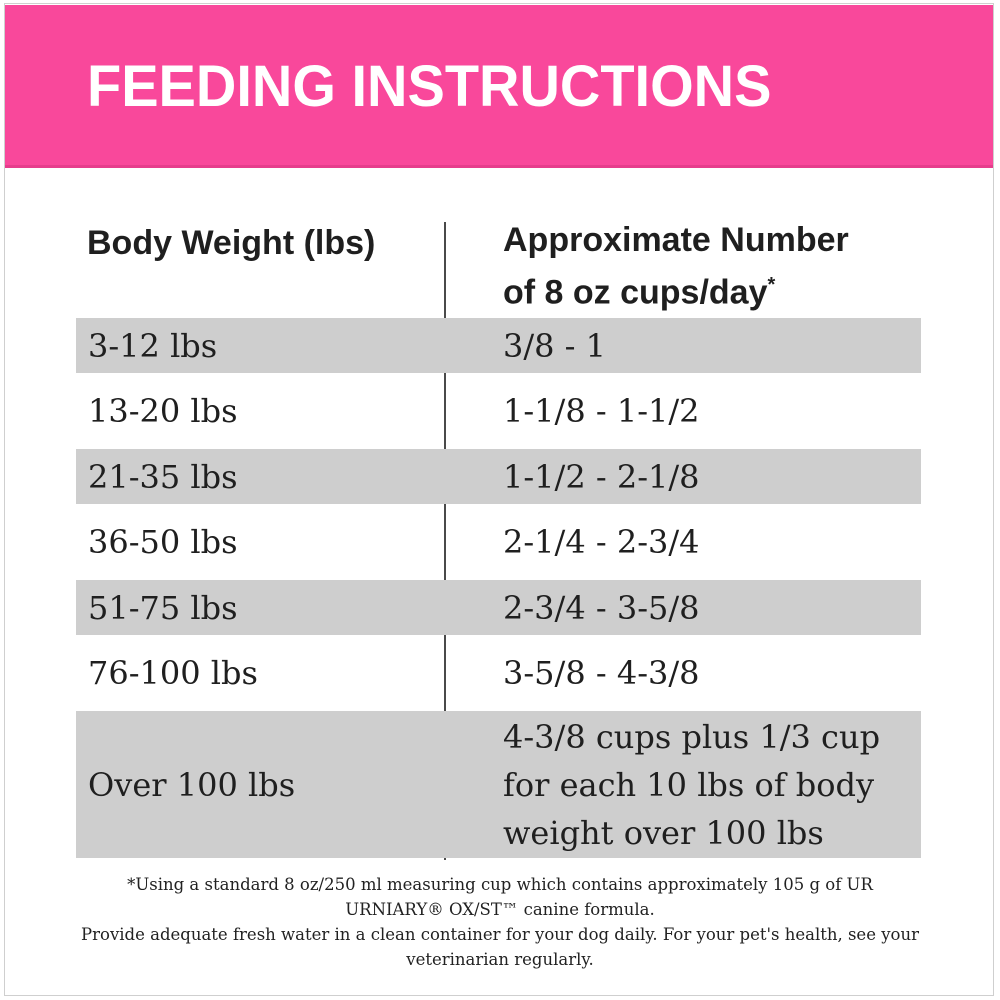 This screenshot has height=1000, width=1000. What do you see at coordinates (601, 607) in the screenshot?
I see `cups-per-day-cell: 2-3/4 - 3-5/8` at bounding box center [601, 607].